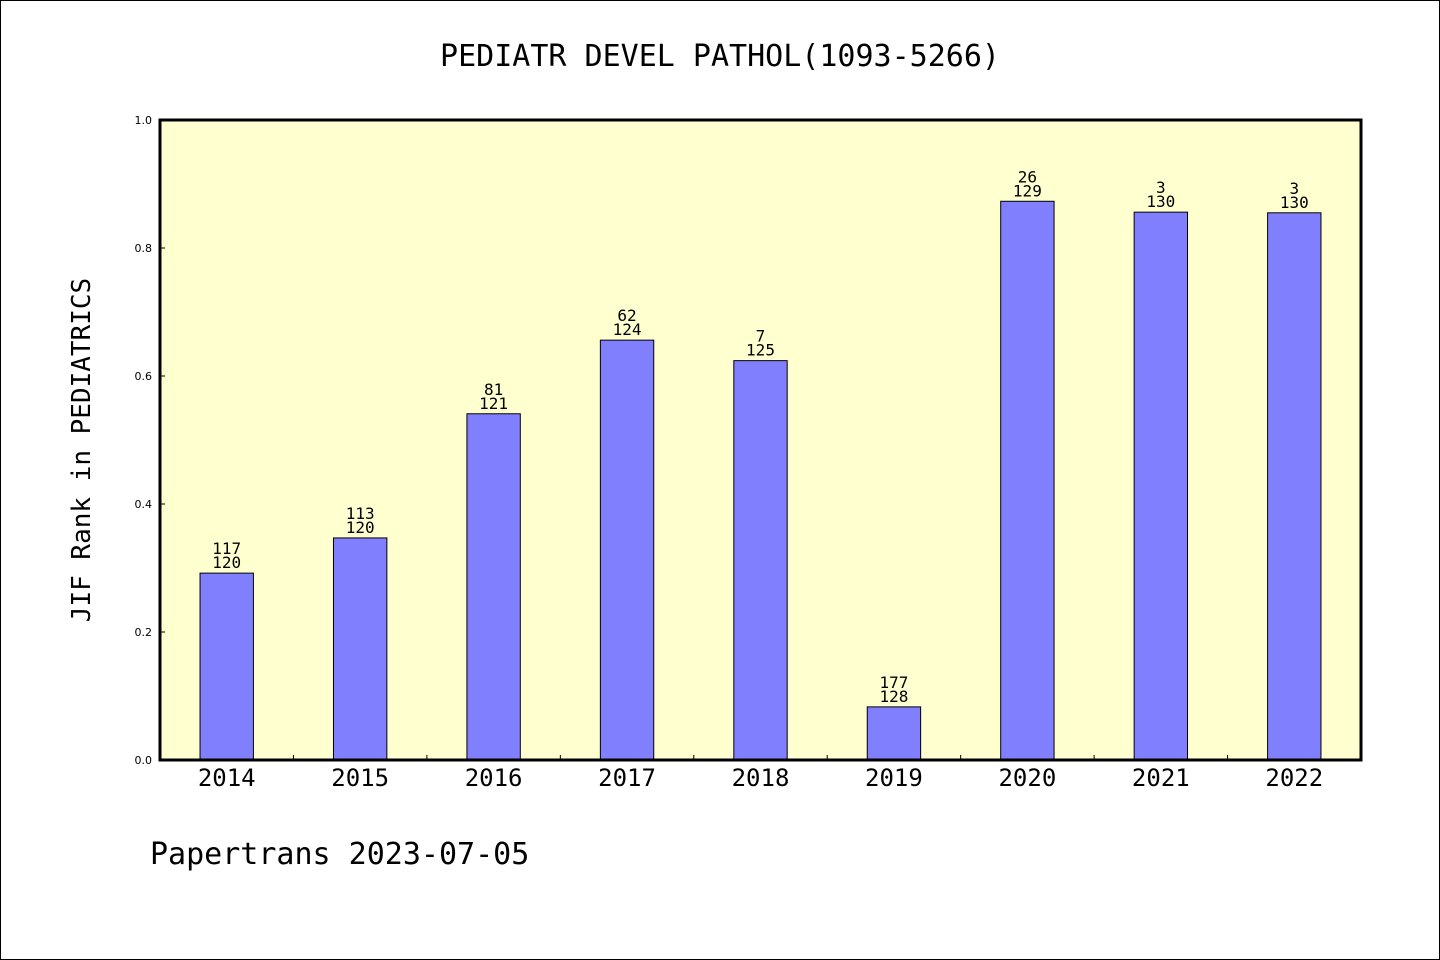 The width and height of the screenshot is (1440, 960). What do you see at coordinates (894, 778) in the screenshot?
I see `x-tick-label: 2019` at bounding box center [894, 778].